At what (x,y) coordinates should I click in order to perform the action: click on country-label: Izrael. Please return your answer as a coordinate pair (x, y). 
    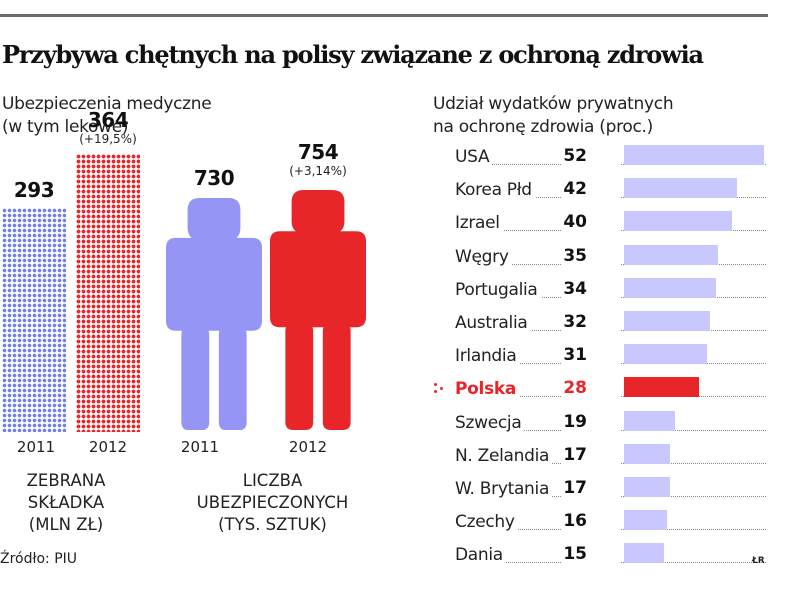
    Looking at the image, I should click on (479, 223).